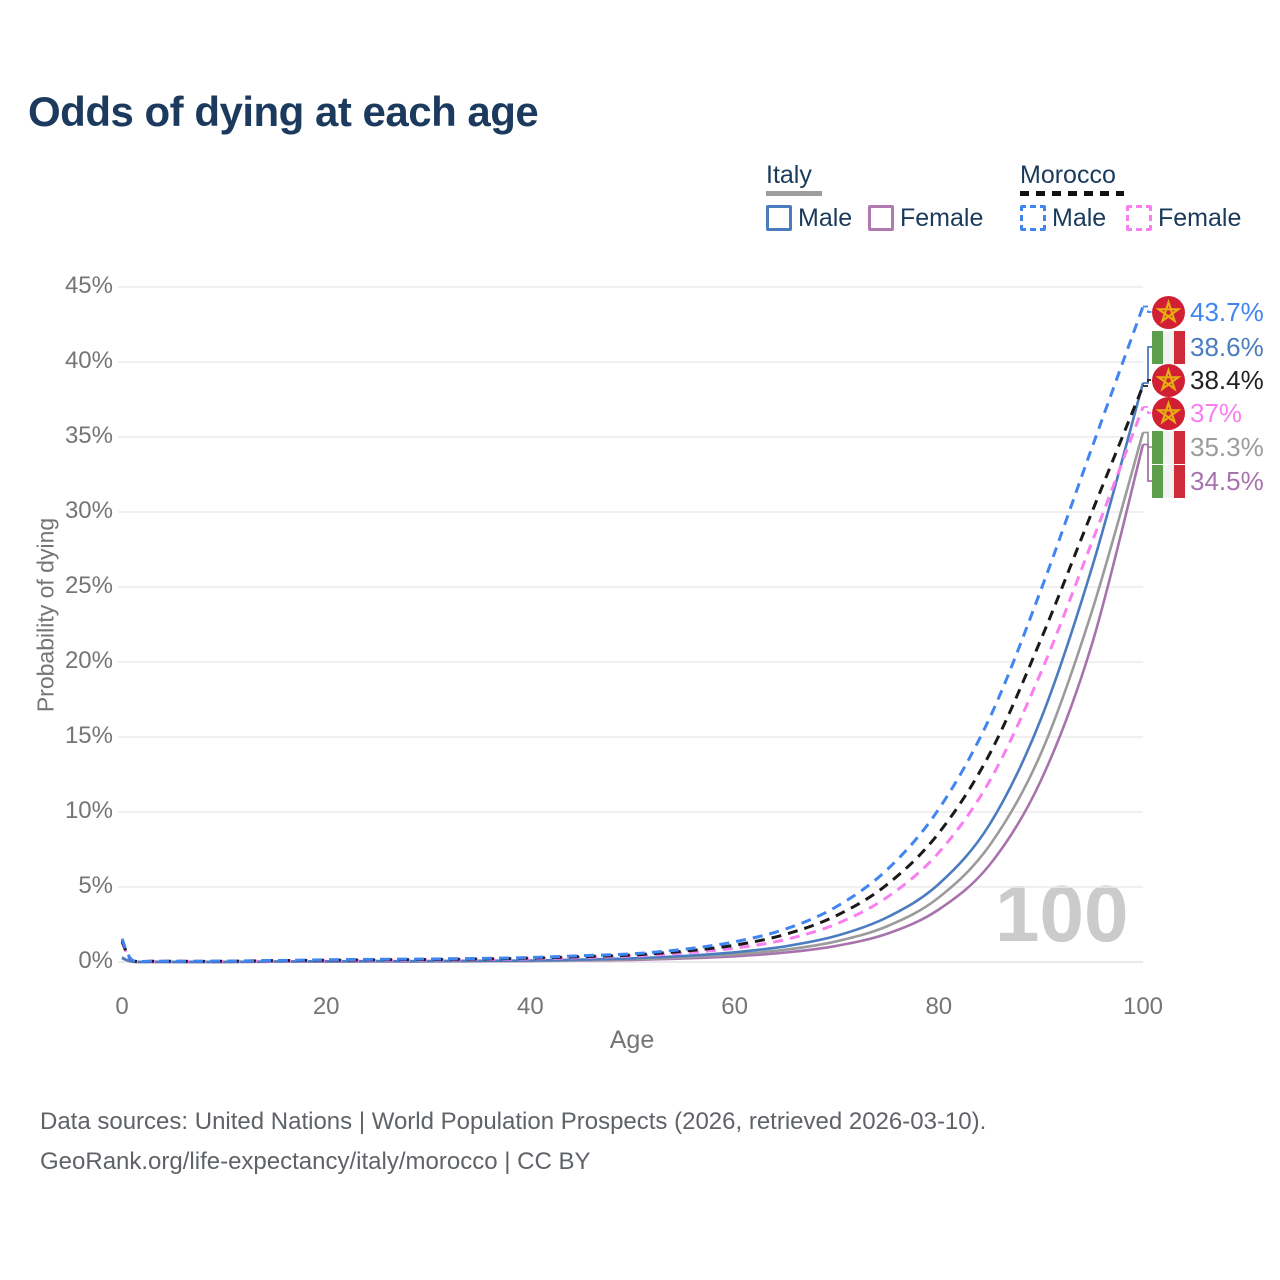  I want to click on series-end-label: 43.7%, so click(1208, 312).